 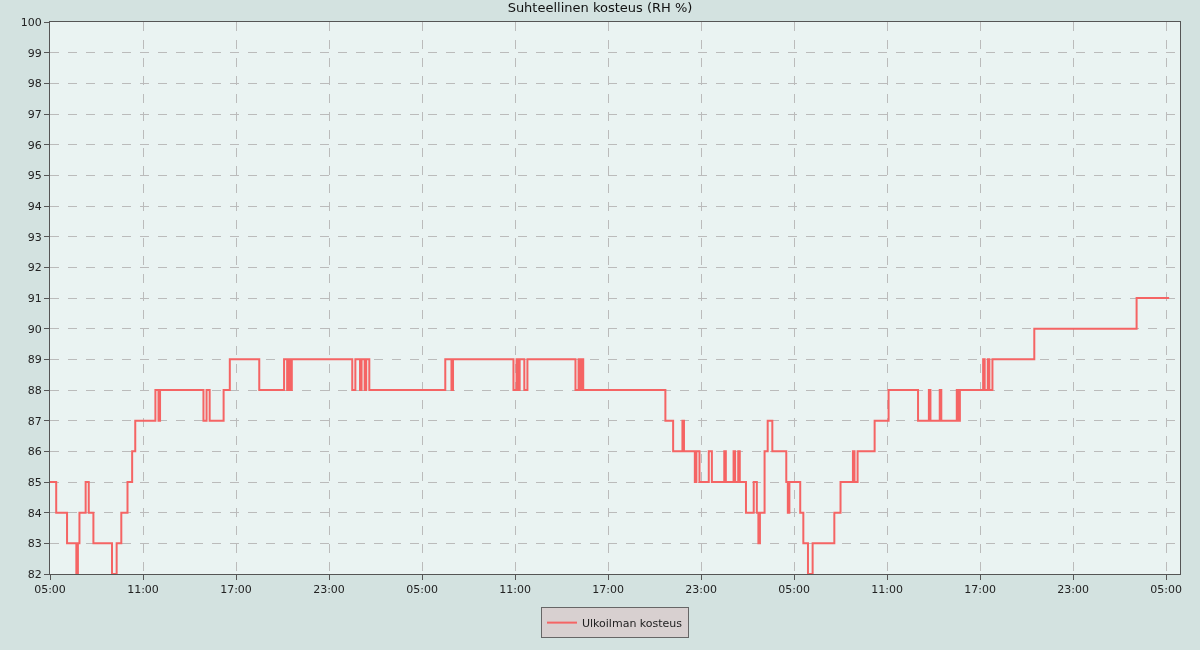 I want to click on y-tick-label: 97, so click(x=34, y=114).